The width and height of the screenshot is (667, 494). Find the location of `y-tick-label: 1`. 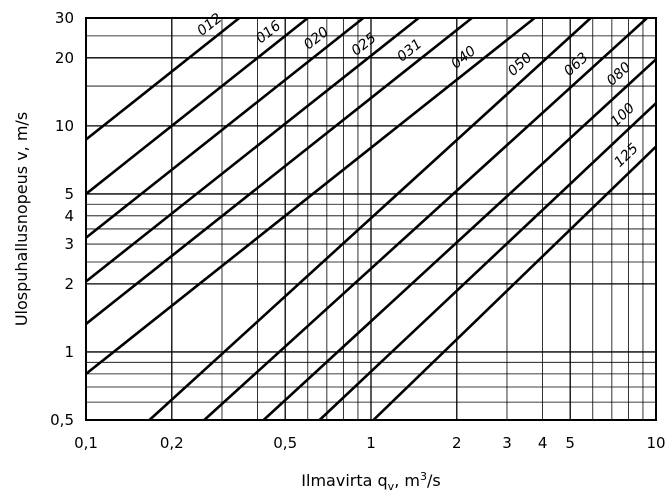

y-tick-label: 1 is located at coordinates (69, 352).